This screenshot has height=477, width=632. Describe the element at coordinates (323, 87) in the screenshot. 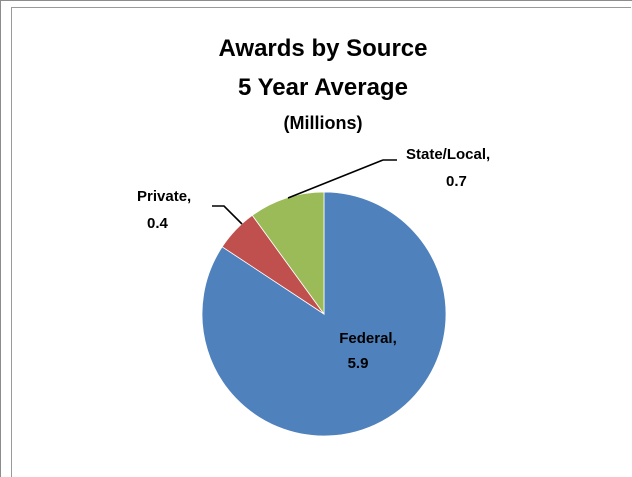

I see `chart-title-line-2: 5 Year Average` at that location.